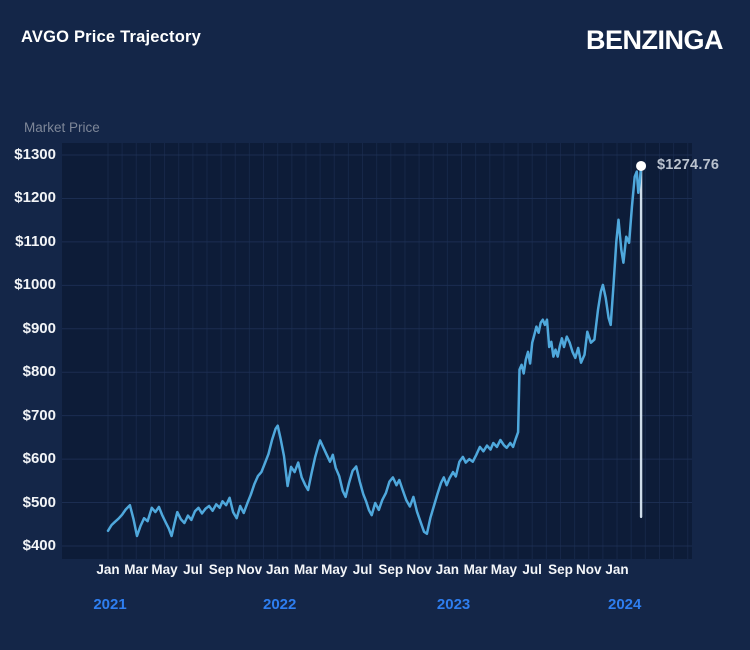 The width and height of the screenshot is (750, 650). I want to click on year-label: 2024, so click(625, 604).